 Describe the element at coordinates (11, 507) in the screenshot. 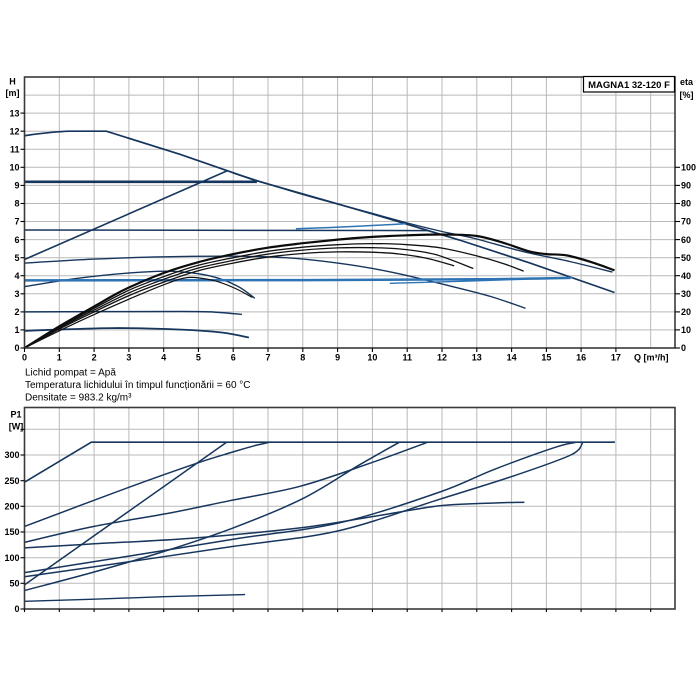

I see `svg-text: 200` at that location.